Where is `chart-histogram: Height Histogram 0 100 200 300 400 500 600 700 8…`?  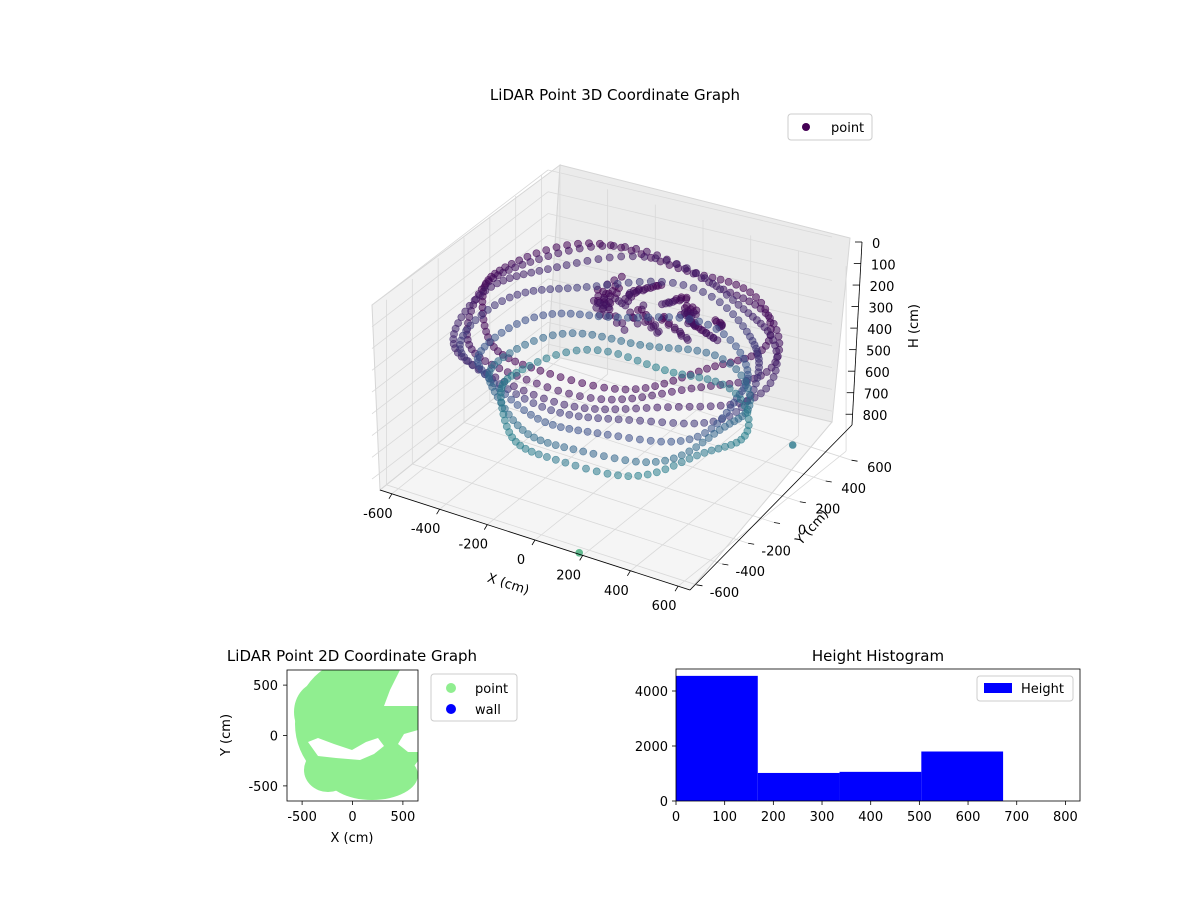 chart-histogram: Height Histogram 0 100 200 300 400 500 600 700 8… is located at coordinates (858, 736).